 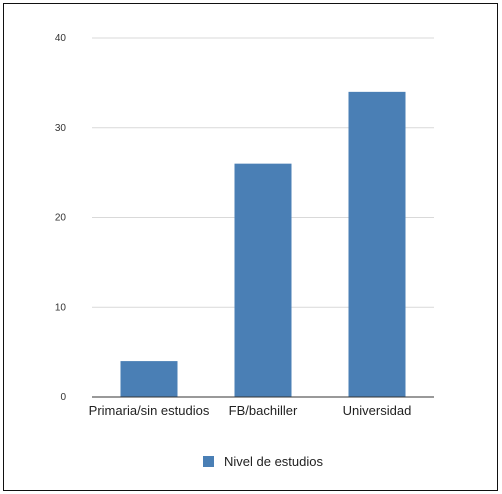 What do you see at coordinates (377, 410) in the screenshot?
I see `x-tick-label: Universidad` at bounding box center [377, 410].